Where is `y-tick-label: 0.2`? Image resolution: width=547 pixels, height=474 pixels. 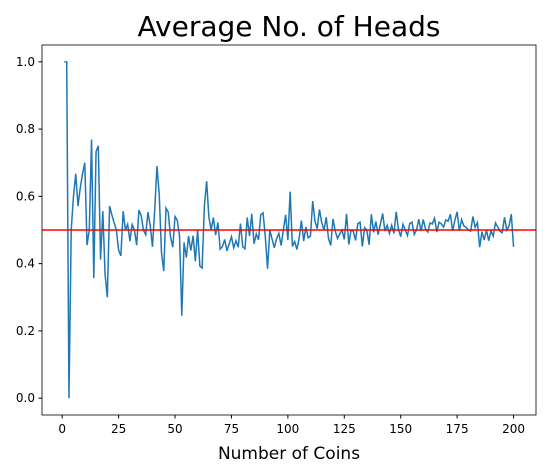
y-tick-label: 0.2 is located at coordinates (25, 331).